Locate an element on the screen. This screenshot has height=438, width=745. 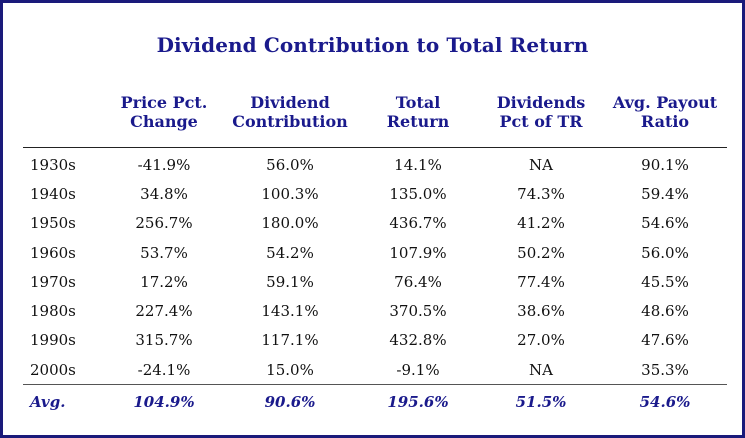
cell-payout-ratio: 48.6% is located at coordinates (665, 311).